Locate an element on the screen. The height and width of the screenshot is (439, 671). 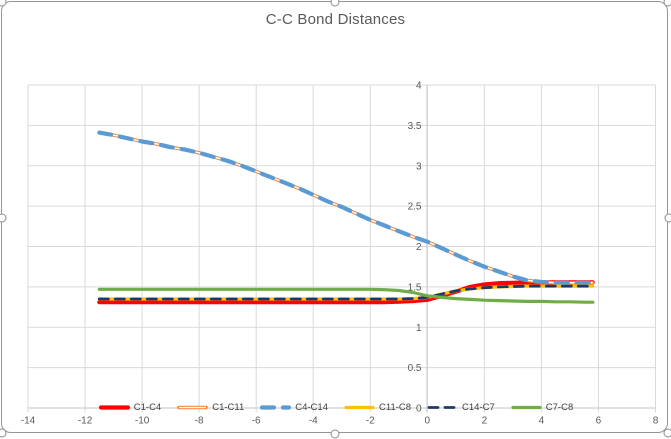
x-tick-label: 8 is located at coordinates (656, 421).